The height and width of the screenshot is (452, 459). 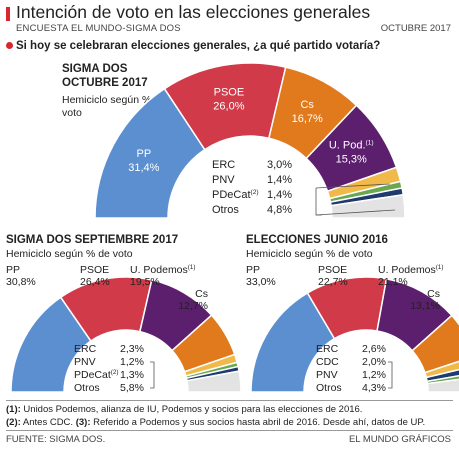 What do you see at coordinates (415, 28) in the screenshot?
I see `survey-date: OCTUBRE 2017` at bounding box center [415, 28].